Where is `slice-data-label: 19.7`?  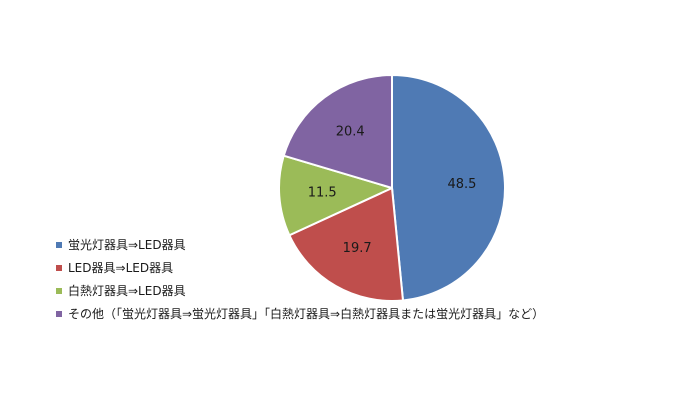
slice-data-label: 19.7 is located at coordinates (357, 248).